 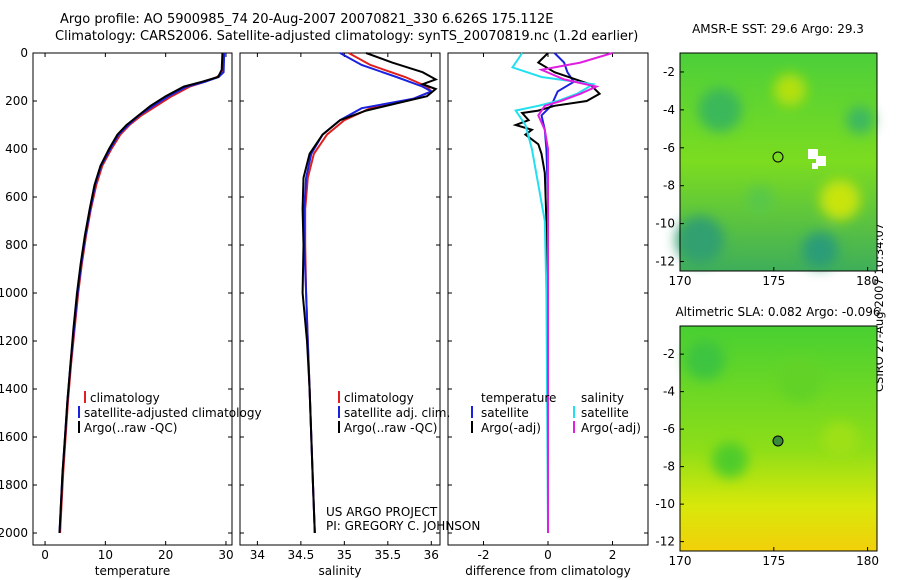 I want to click on legend-diff-salinity: salinity, so click(x=602, y=398).